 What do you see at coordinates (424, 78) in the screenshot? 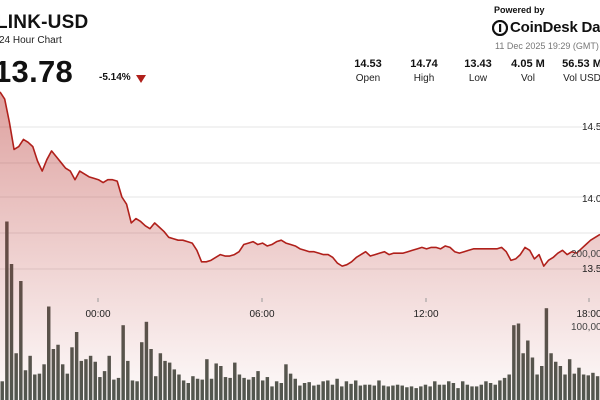
I see `stat-high-label: High` at bounding box center [424, 78].